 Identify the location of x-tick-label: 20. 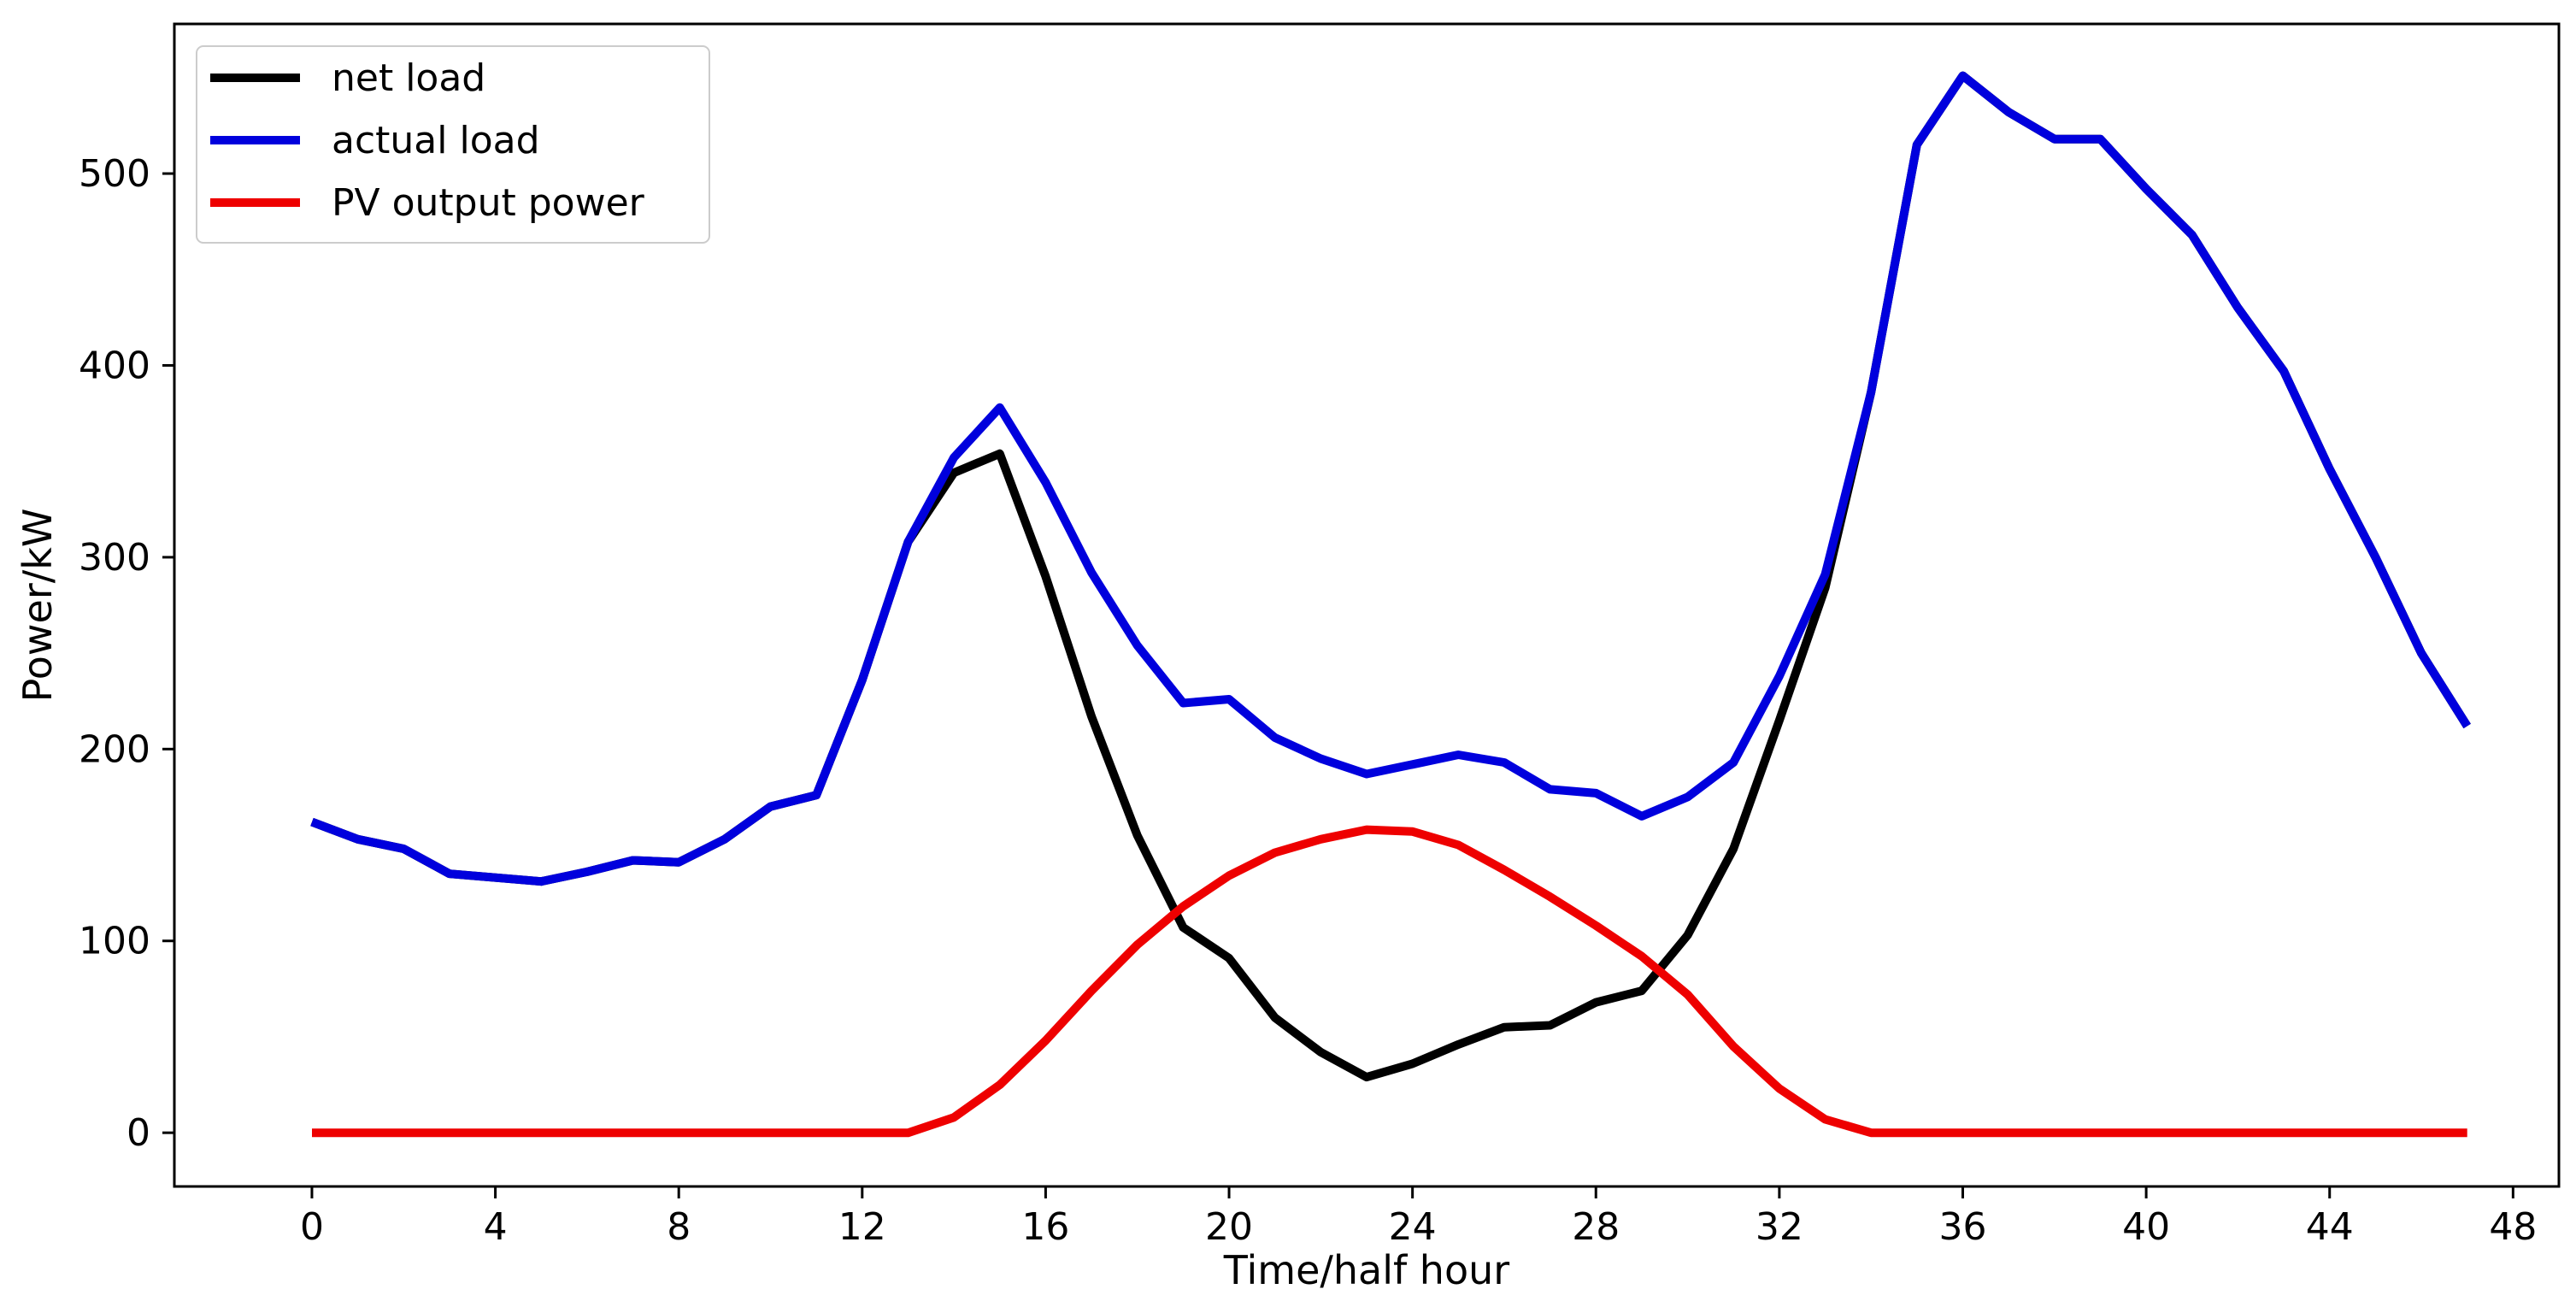
(1229, 1227).